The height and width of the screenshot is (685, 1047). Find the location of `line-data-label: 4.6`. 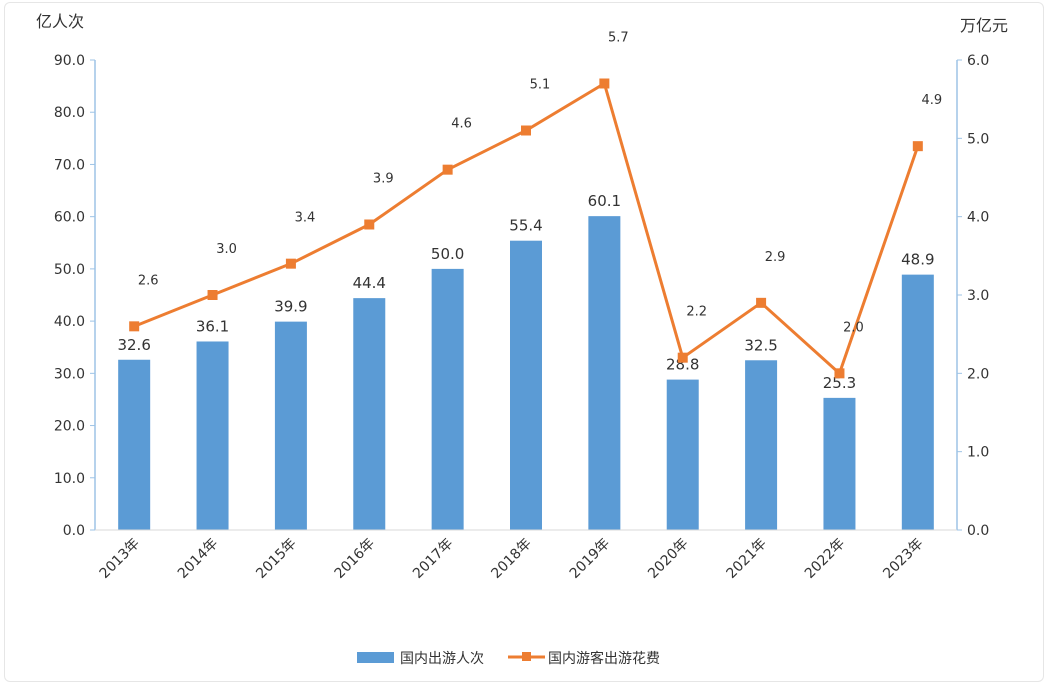

line-data-label: 4.6 is located at coordinates (461, 124).